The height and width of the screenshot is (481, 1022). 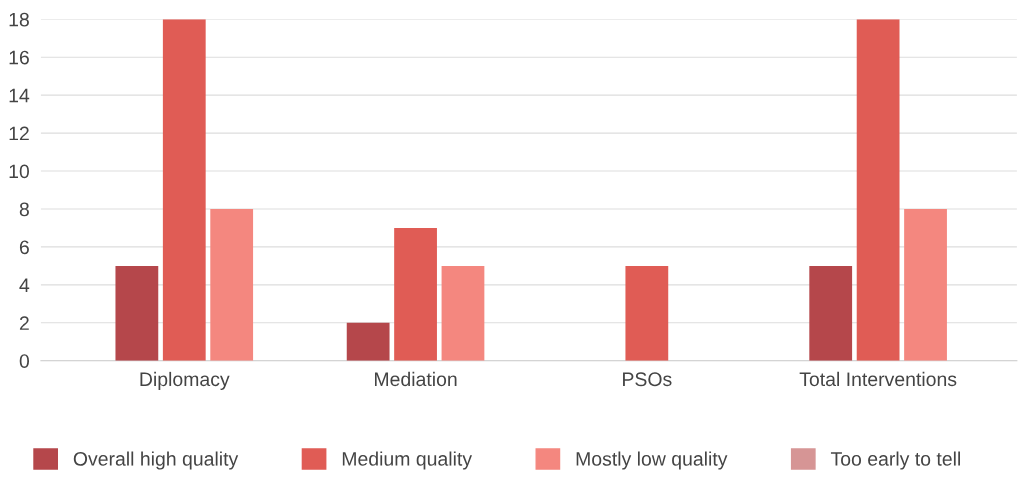 I want to click on x-tick-label: Total Interventions, so click(x=878, y=379).